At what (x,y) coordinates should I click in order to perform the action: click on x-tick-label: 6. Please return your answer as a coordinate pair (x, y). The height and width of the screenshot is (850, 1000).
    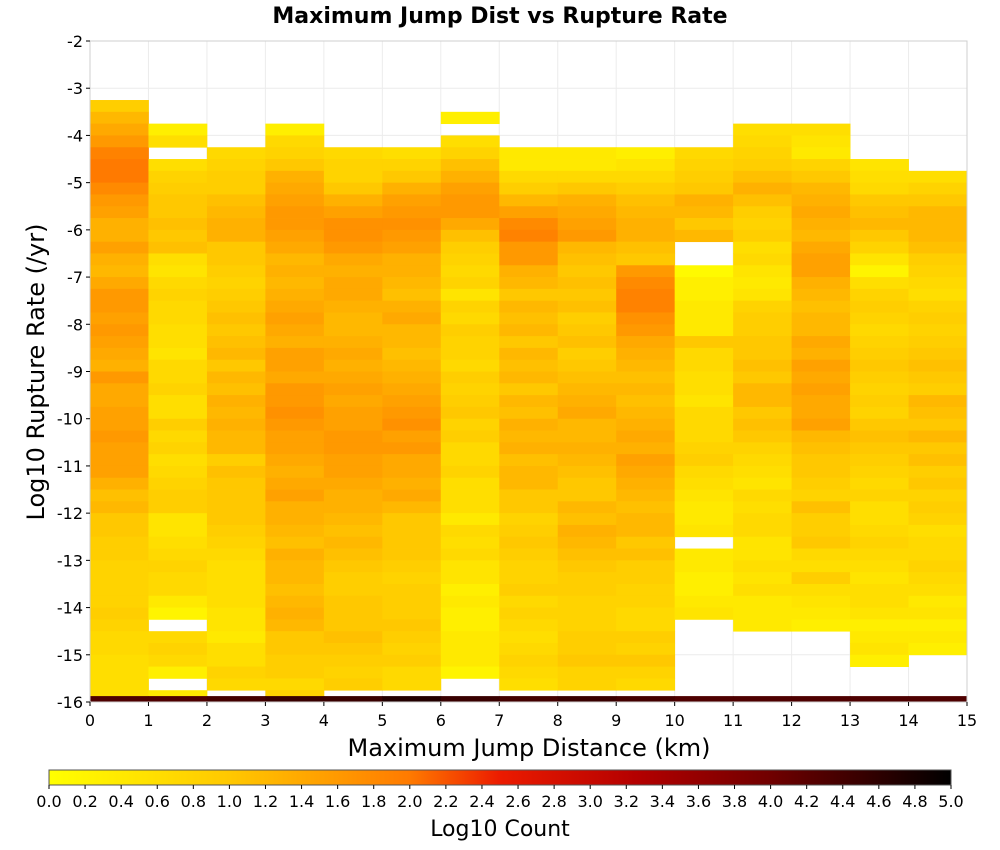
    Looking at the image, I should click on (441, 720).